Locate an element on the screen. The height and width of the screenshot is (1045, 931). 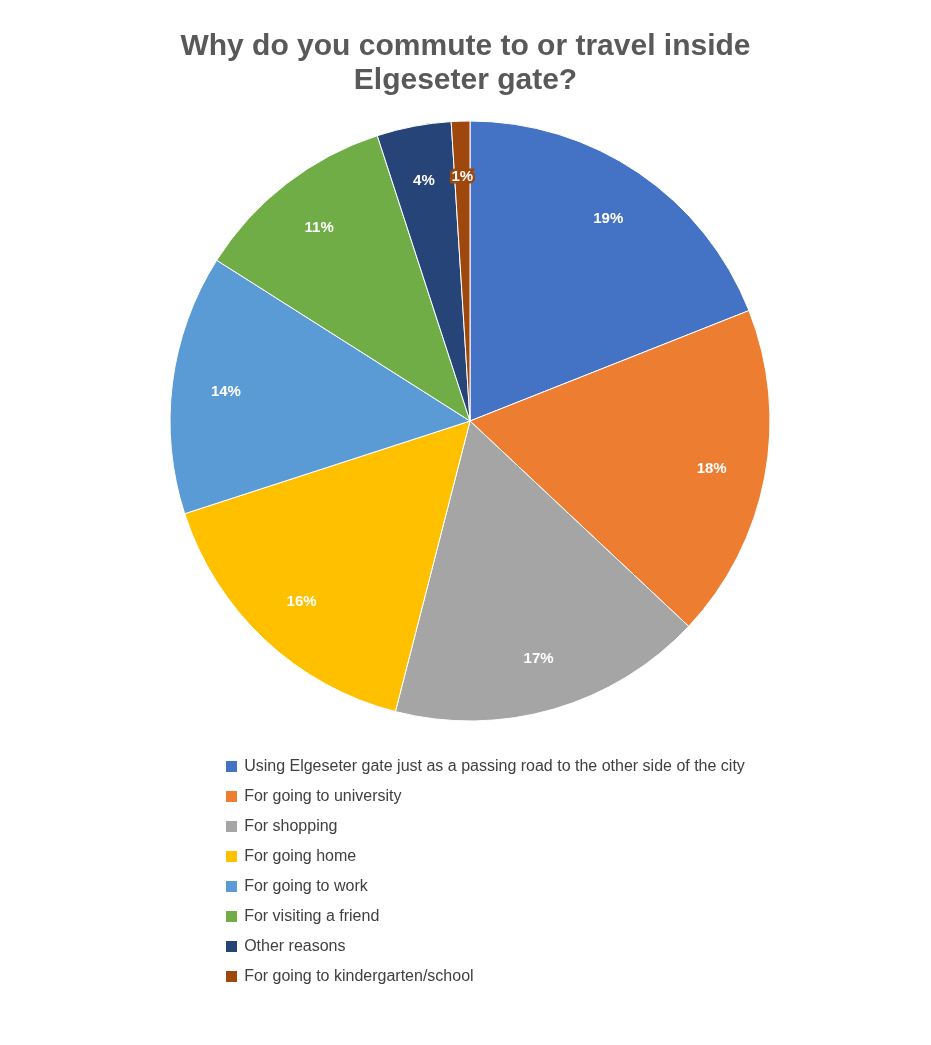
legend-label: For going to kindergarten/school is located at coordinates (359, 976).